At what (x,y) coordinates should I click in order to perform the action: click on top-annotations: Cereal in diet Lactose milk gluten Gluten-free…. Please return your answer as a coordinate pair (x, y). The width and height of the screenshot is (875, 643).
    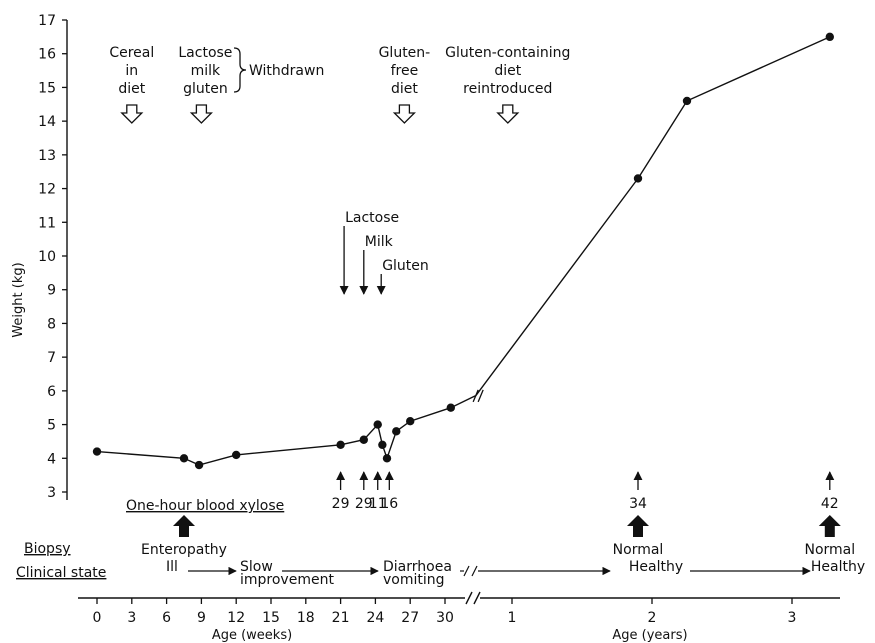
    Looking at the image, I should click on (339, 84).